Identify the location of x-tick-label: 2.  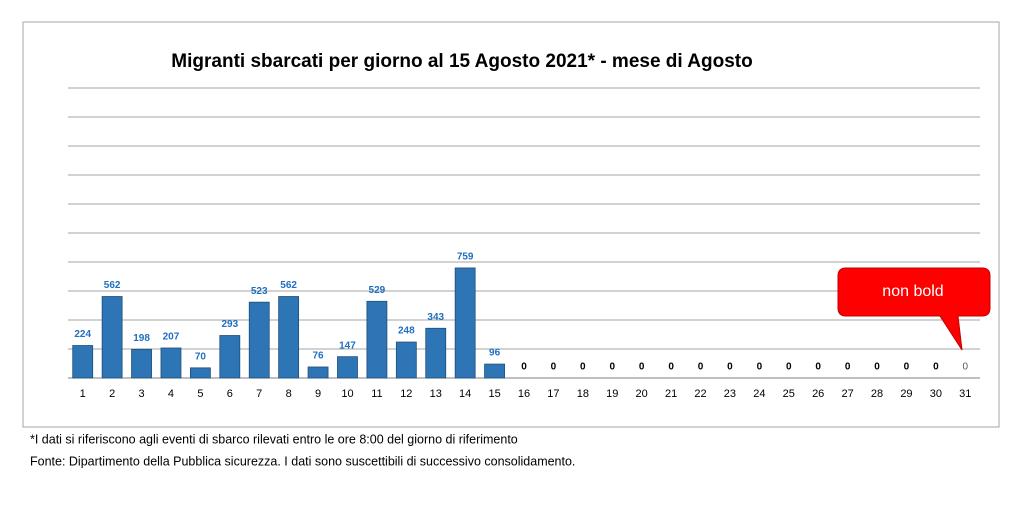
(112, 394).